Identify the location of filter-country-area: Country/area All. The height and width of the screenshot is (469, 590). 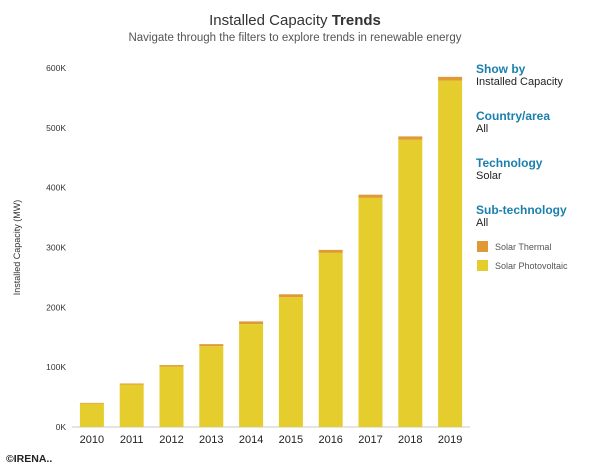
(531, 122).